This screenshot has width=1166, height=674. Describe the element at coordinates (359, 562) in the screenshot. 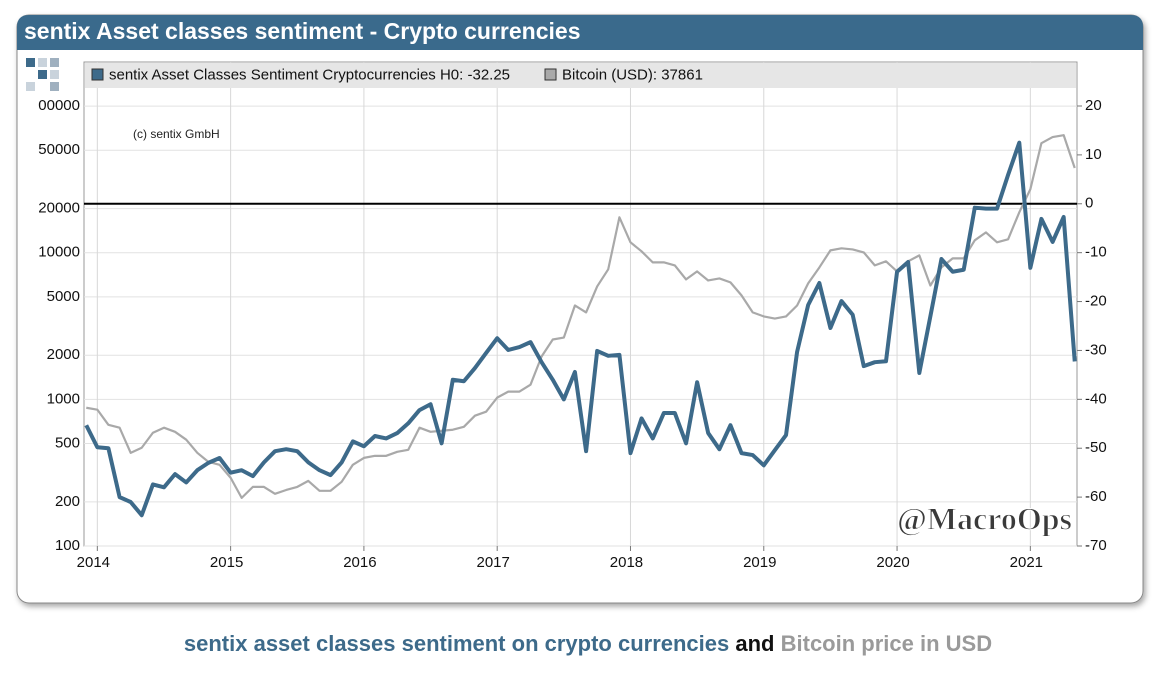

I see `x-tick-label: 2016` at that location.